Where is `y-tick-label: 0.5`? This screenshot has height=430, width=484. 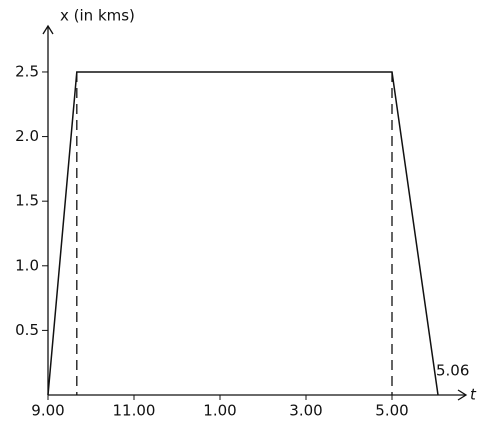
y-tick-label: 0.5 is located at coordinates (27, 330).